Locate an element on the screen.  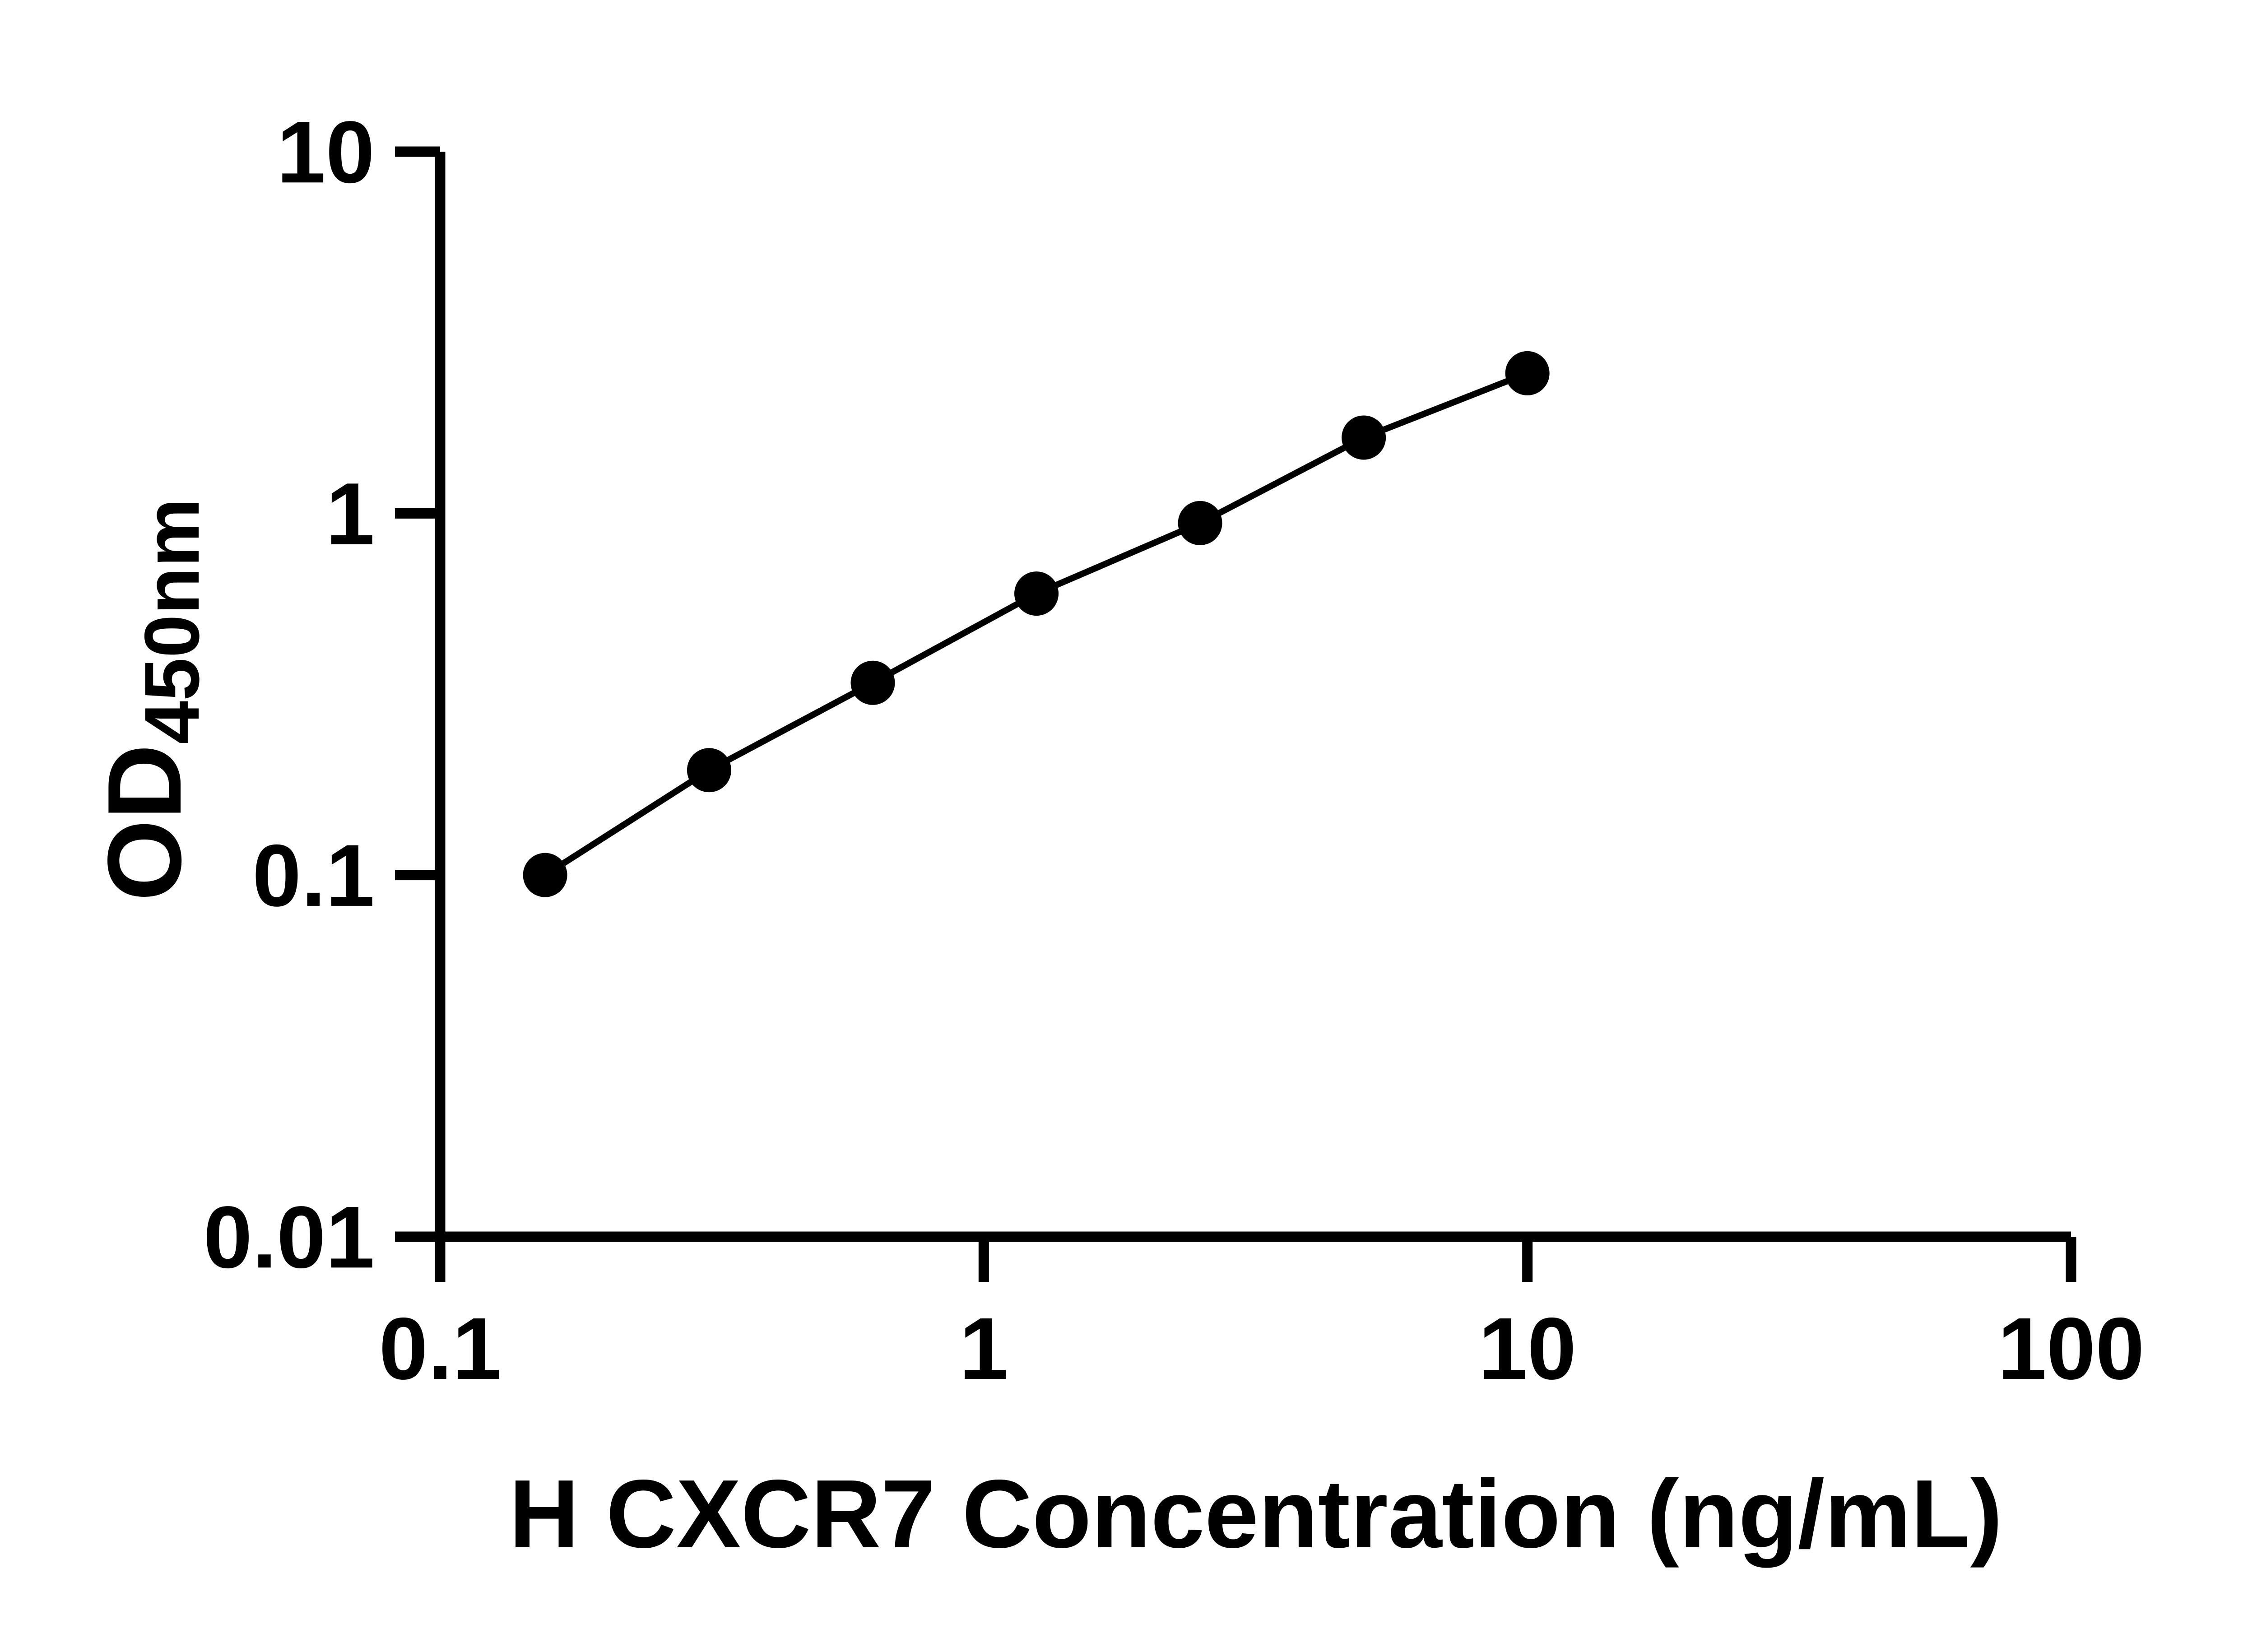
y-axis-tick-label: 10 is located at coordinates (326, 152).